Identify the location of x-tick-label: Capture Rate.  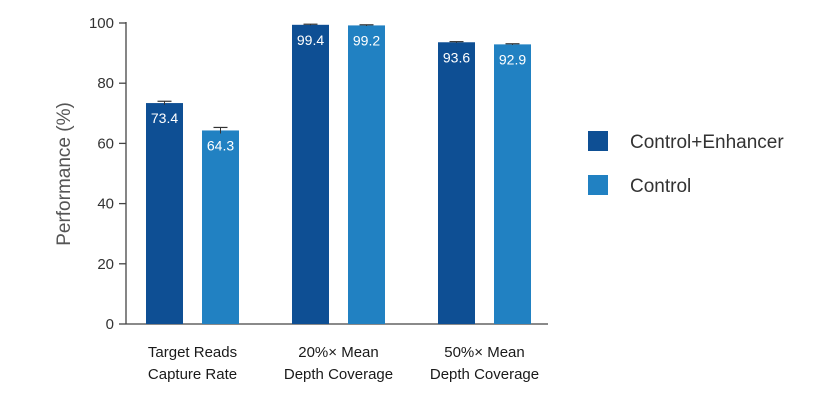
(192, 374).